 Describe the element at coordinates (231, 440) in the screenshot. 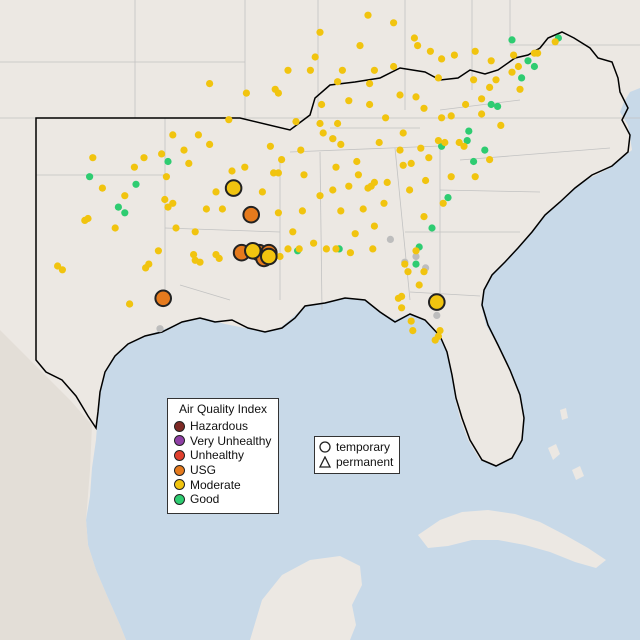

I see `legend-item-label: Very Unhealthy` at that location.